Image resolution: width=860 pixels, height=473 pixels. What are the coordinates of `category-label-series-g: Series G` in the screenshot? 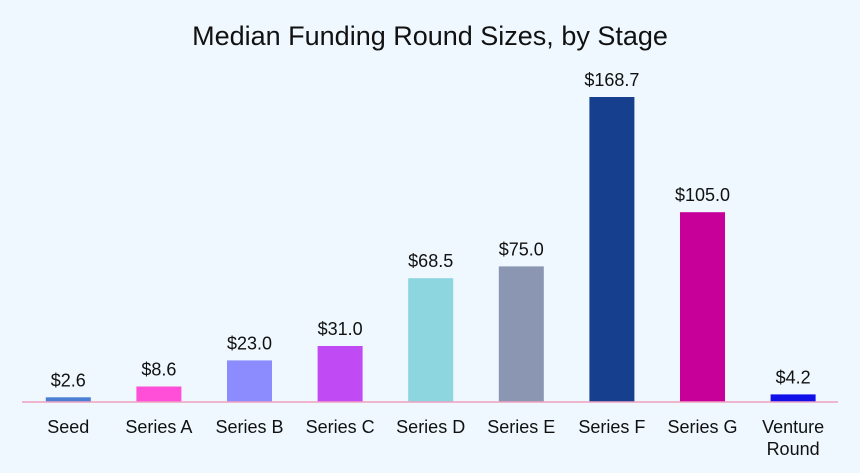 It's located at (702, 427).